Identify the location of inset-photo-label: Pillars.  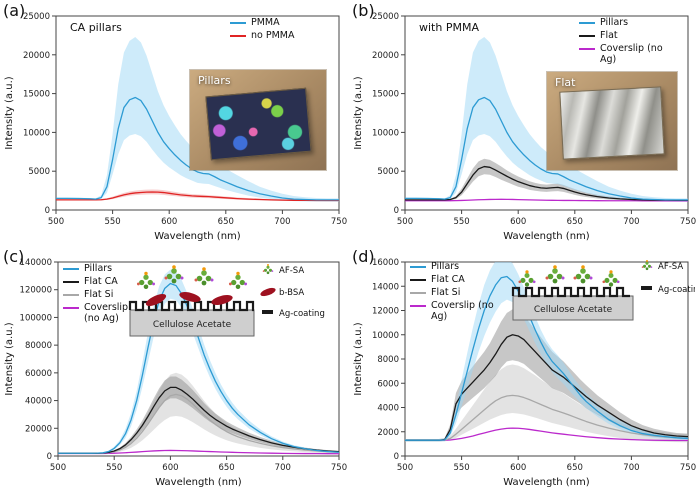
(214, 80).